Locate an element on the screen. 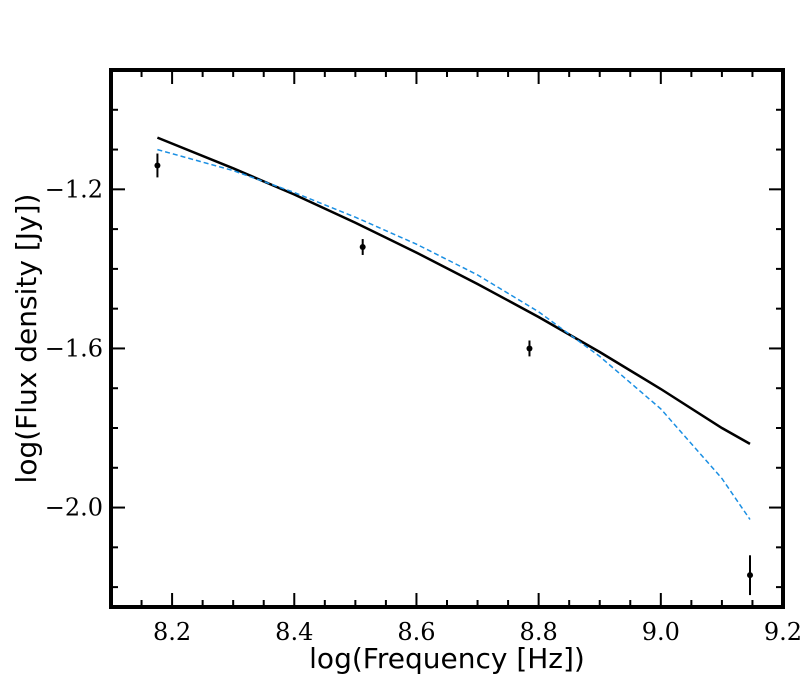 The width and height of the screenshot is (800, 700). x-tick-label: 9.2 is located at coordinates (782, 632).